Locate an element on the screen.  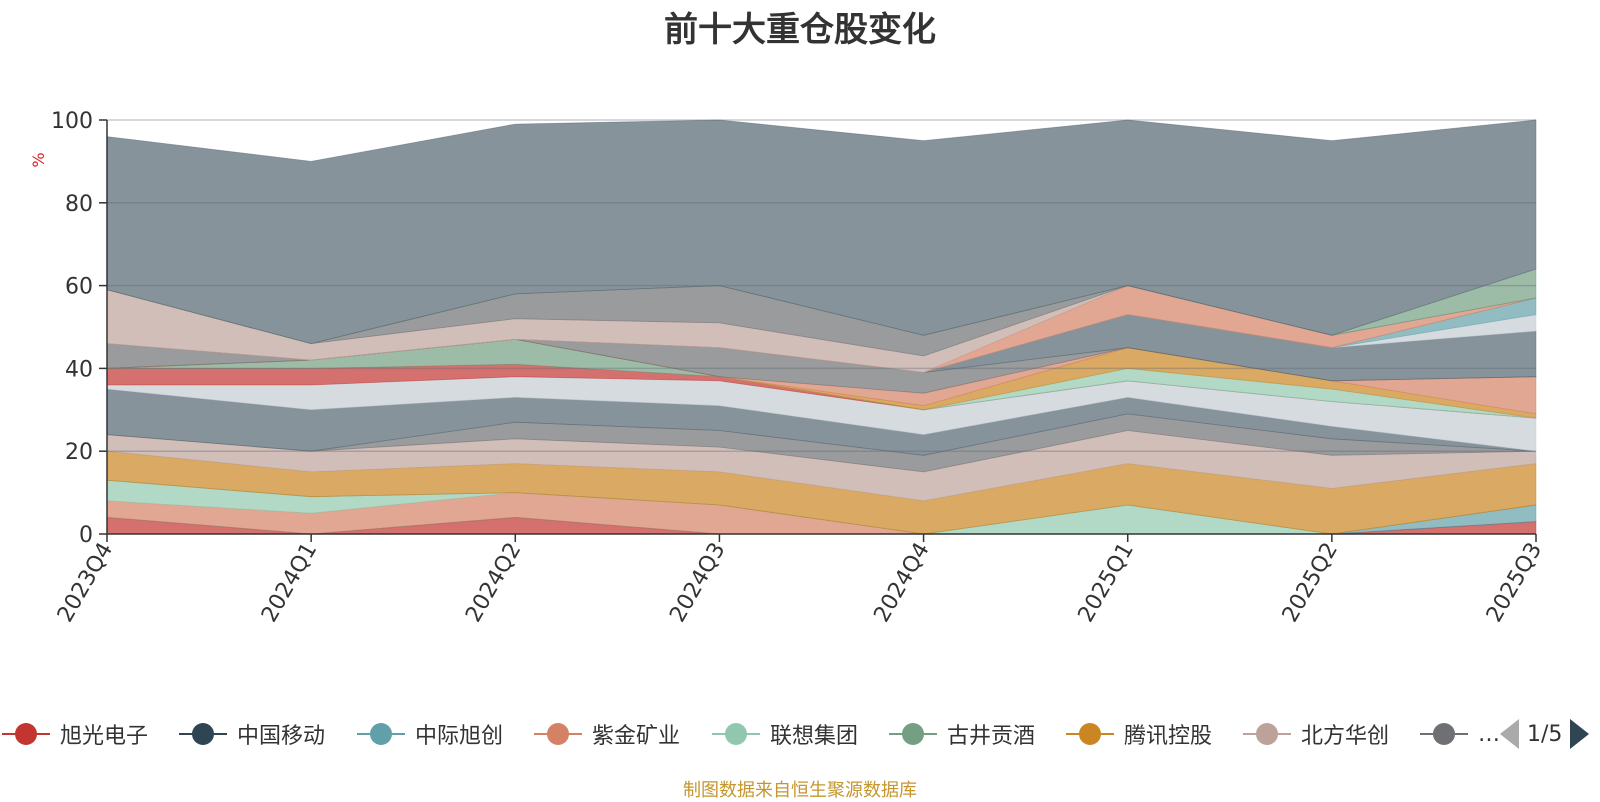
source-note: 制图数据来自恒生聚源数据库 is located at coordinates (800, 790).